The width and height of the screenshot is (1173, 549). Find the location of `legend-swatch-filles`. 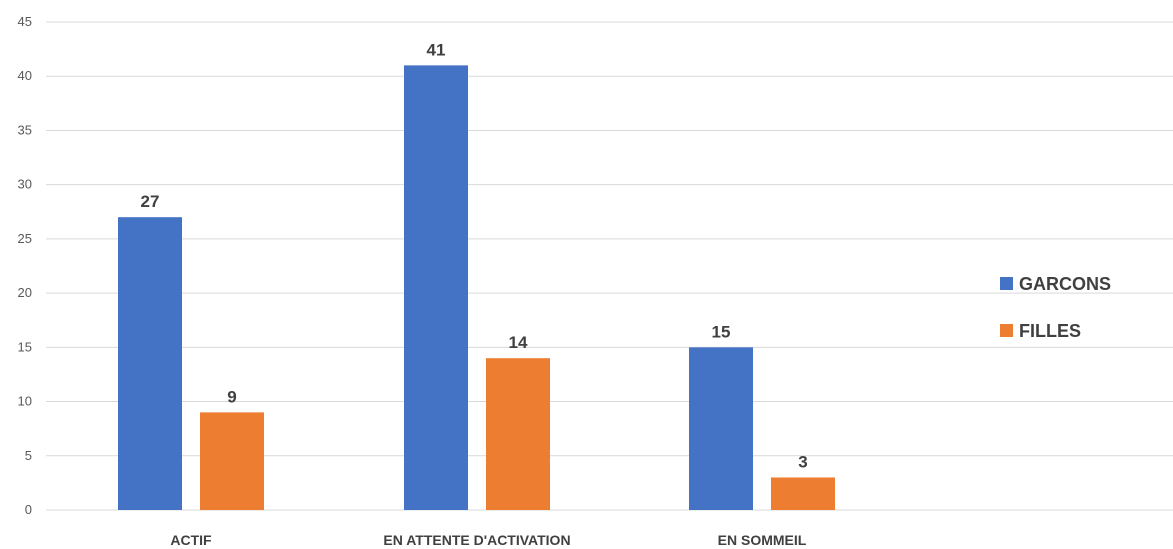

legend-swatch-filles is located at coordinates (1006, 330).